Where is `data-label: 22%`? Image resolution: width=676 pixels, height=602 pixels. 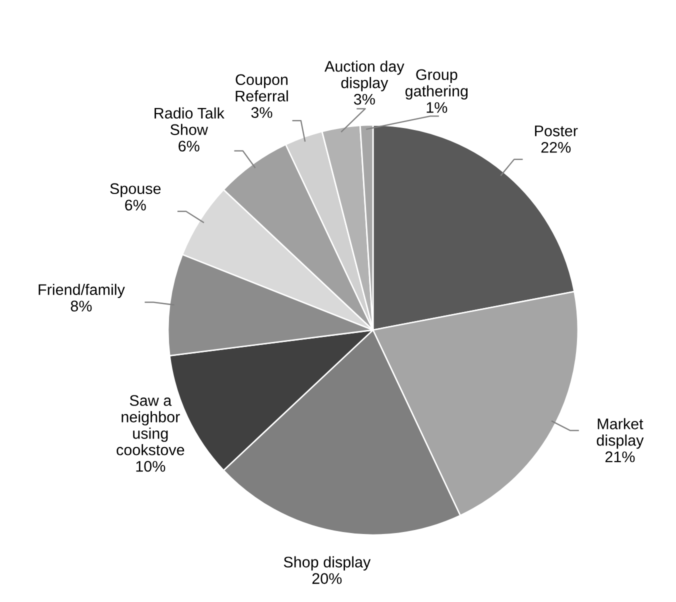 data-label: 22% is located at coordinates (556, 147).